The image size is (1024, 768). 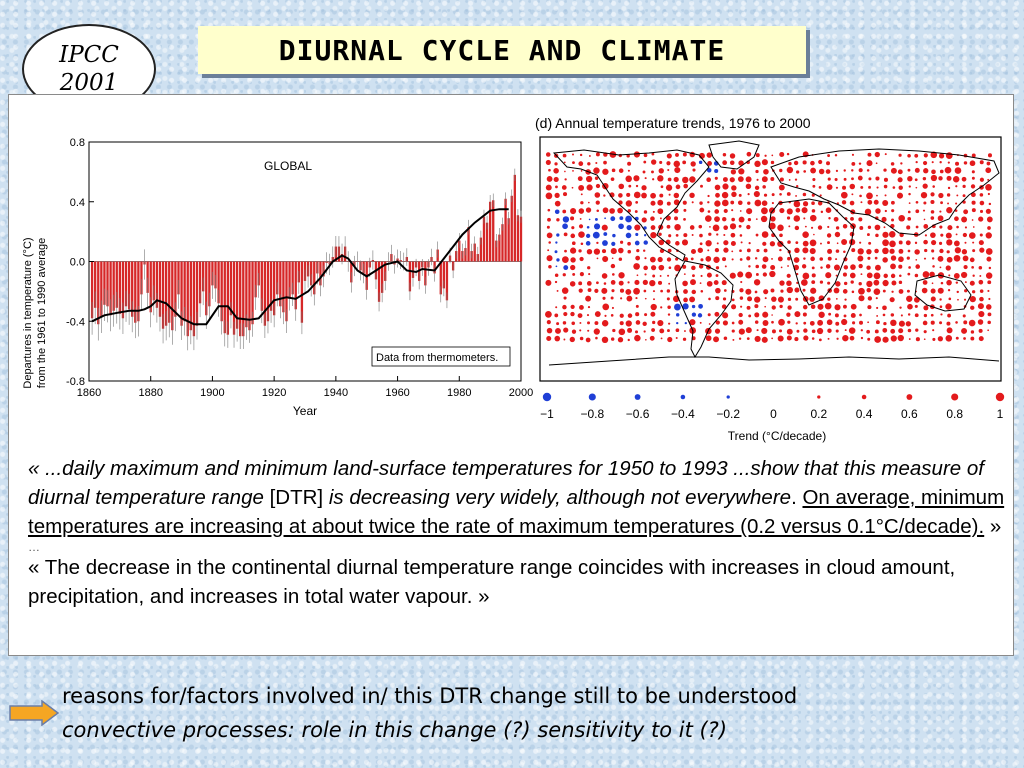 I want to click on legend-dot, so click(x=547, y=397).